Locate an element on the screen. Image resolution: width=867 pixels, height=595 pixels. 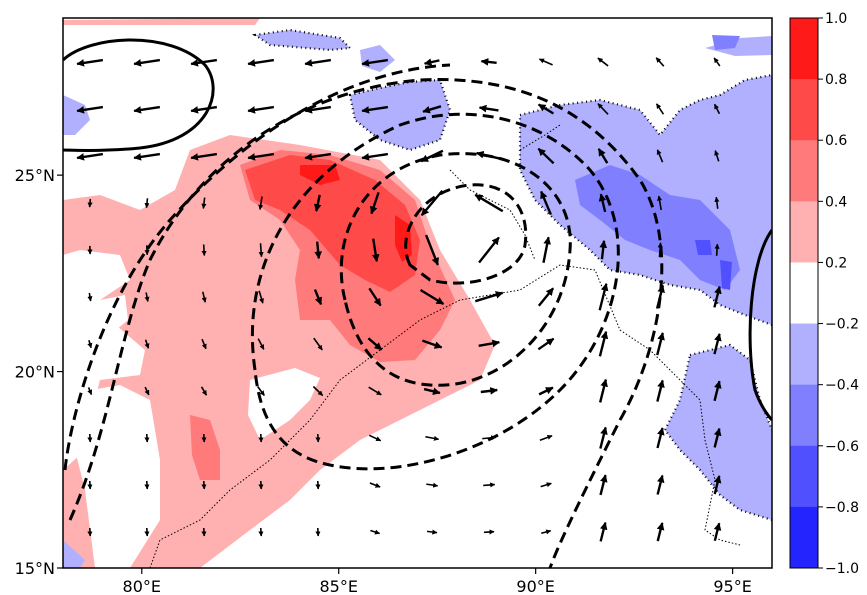
neutral-hole-west is located at coordinates (111, 476).